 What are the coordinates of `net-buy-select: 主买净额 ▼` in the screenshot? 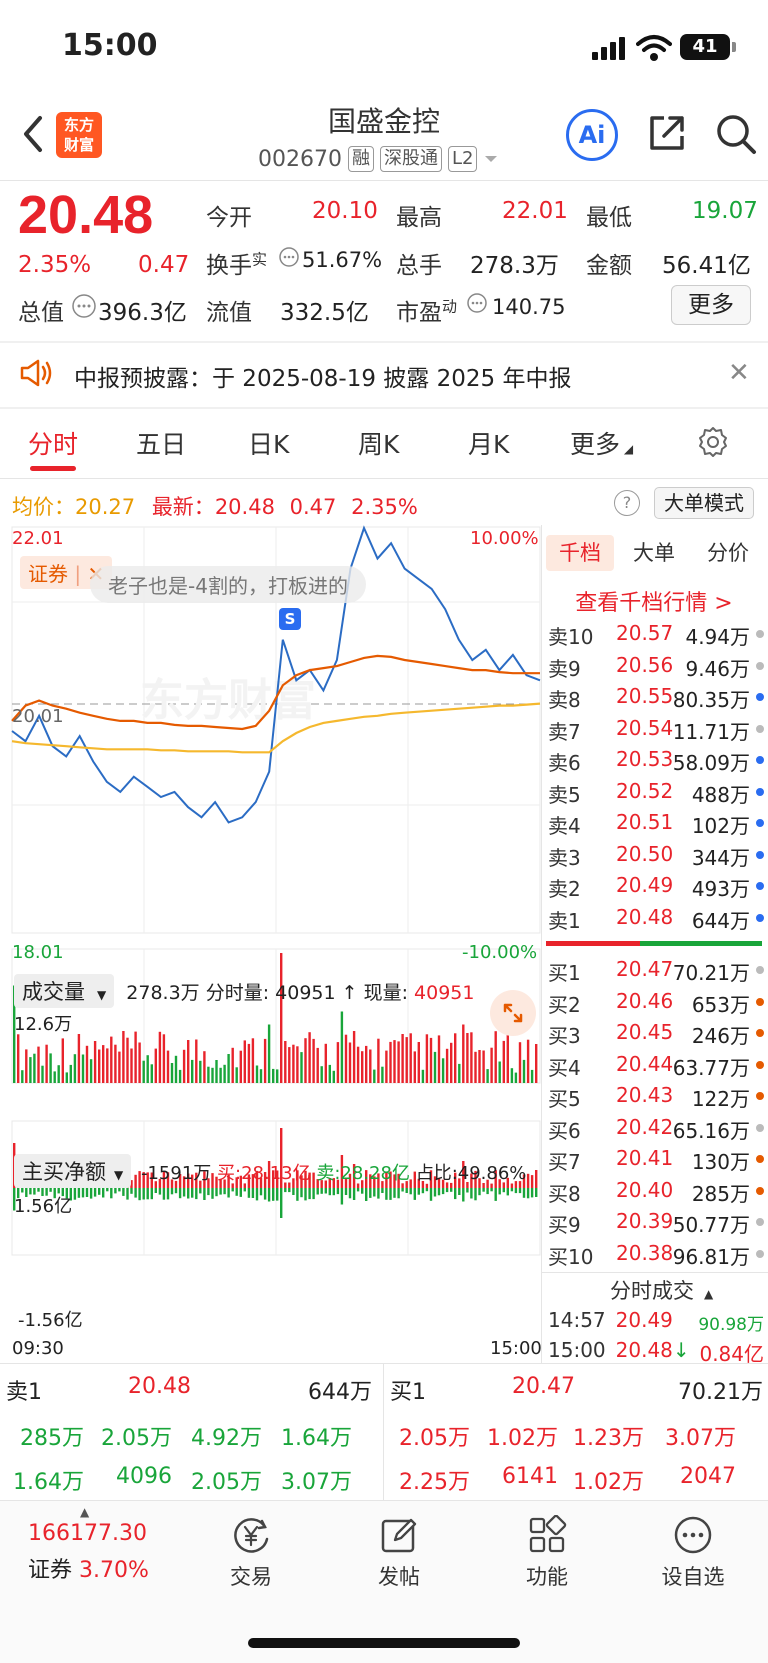 It's located at (73, 1171).